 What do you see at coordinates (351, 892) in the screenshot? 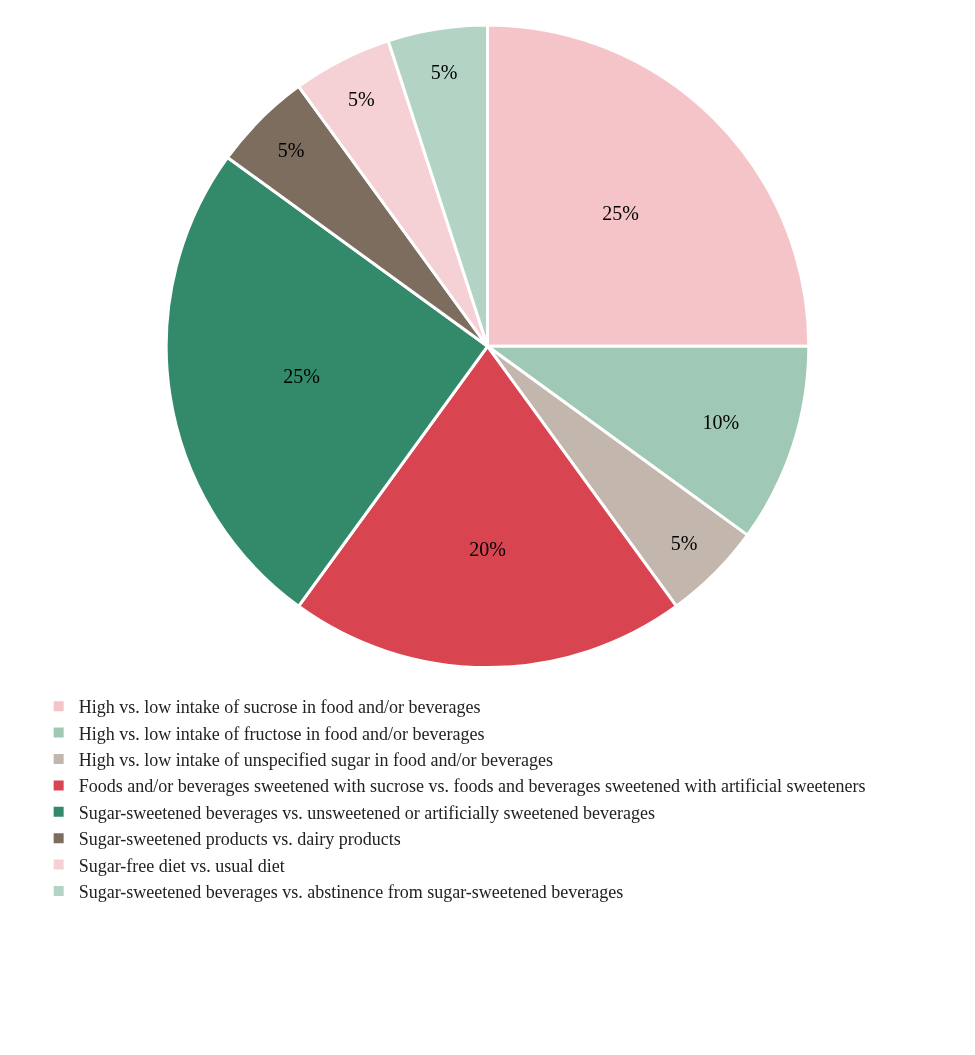
I see `legend-label: Sugar-sweetened beverages vs. abstinence from sugar-sweetened beverages` at bounding box center [351, 892].